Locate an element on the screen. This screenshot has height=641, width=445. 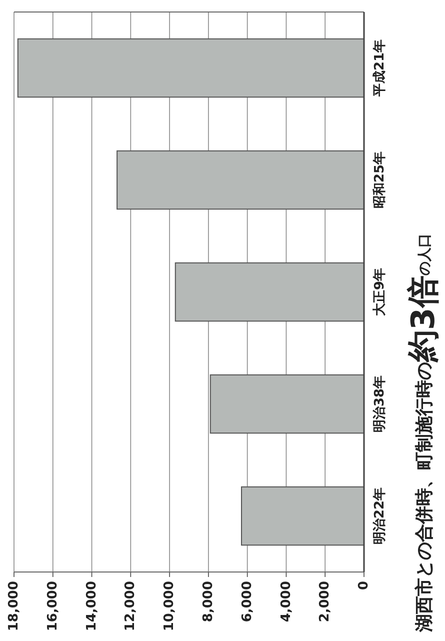
x-tick-label: 16,000 is located at coordinates (52, 606).